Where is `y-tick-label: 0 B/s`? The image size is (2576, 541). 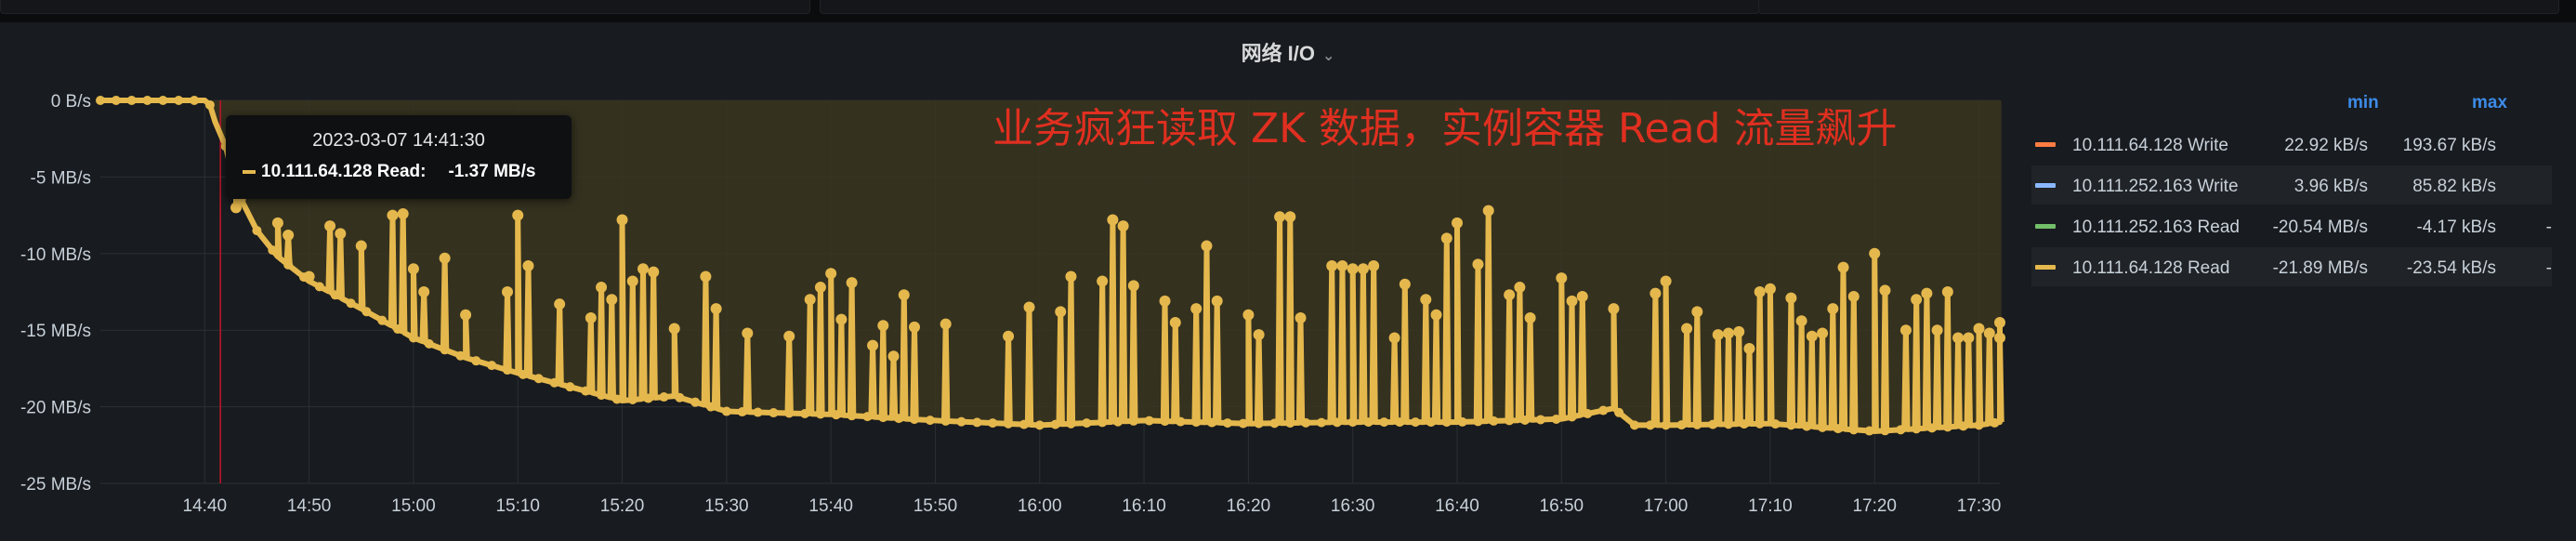
y-tick-label: 0 B/s is located at coordinates (71, 102).